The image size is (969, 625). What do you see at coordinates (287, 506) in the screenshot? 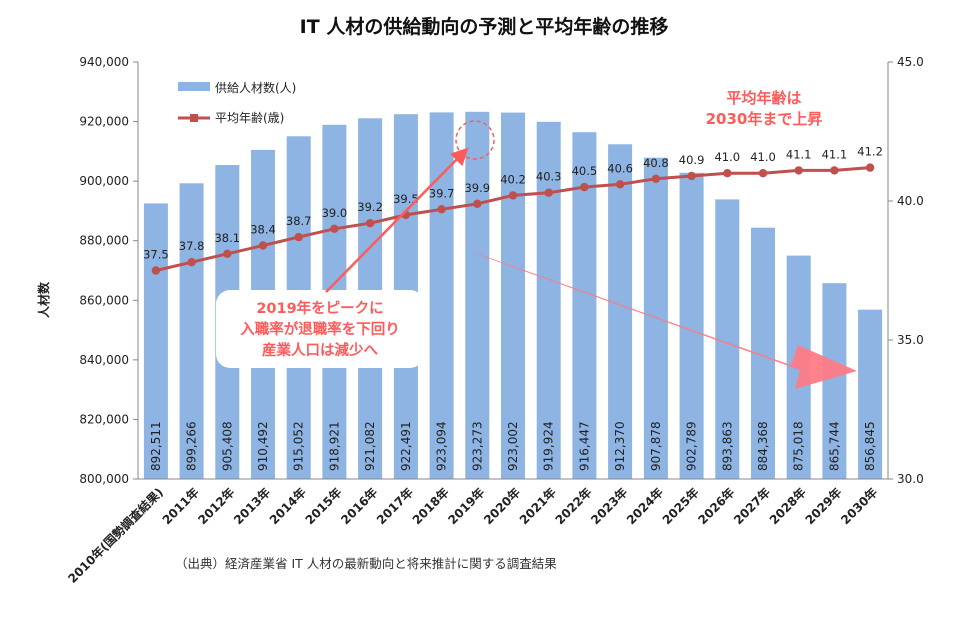
I see `x-tick-label-4: 2014年` at bounding box center [287, 506].